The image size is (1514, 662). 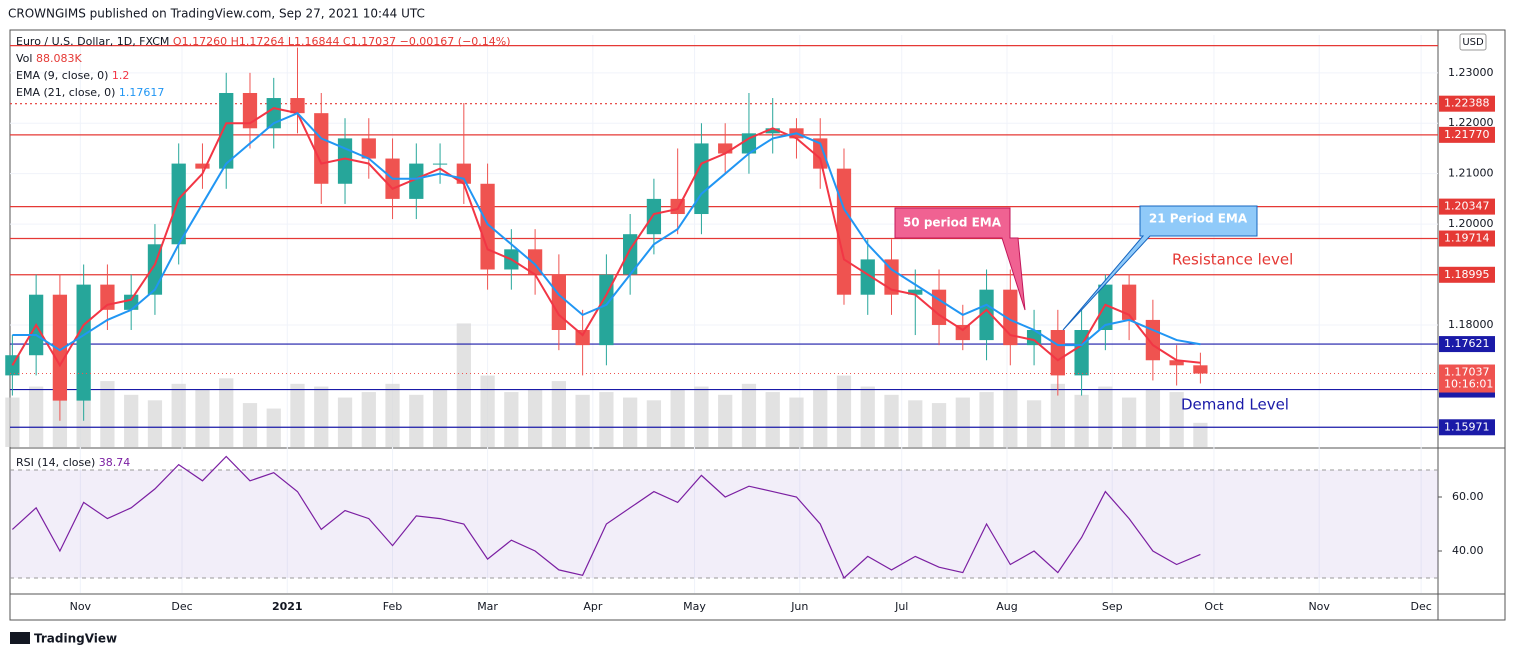 I want to click on last-price: 1.17037, so click(x=1467, y=372).